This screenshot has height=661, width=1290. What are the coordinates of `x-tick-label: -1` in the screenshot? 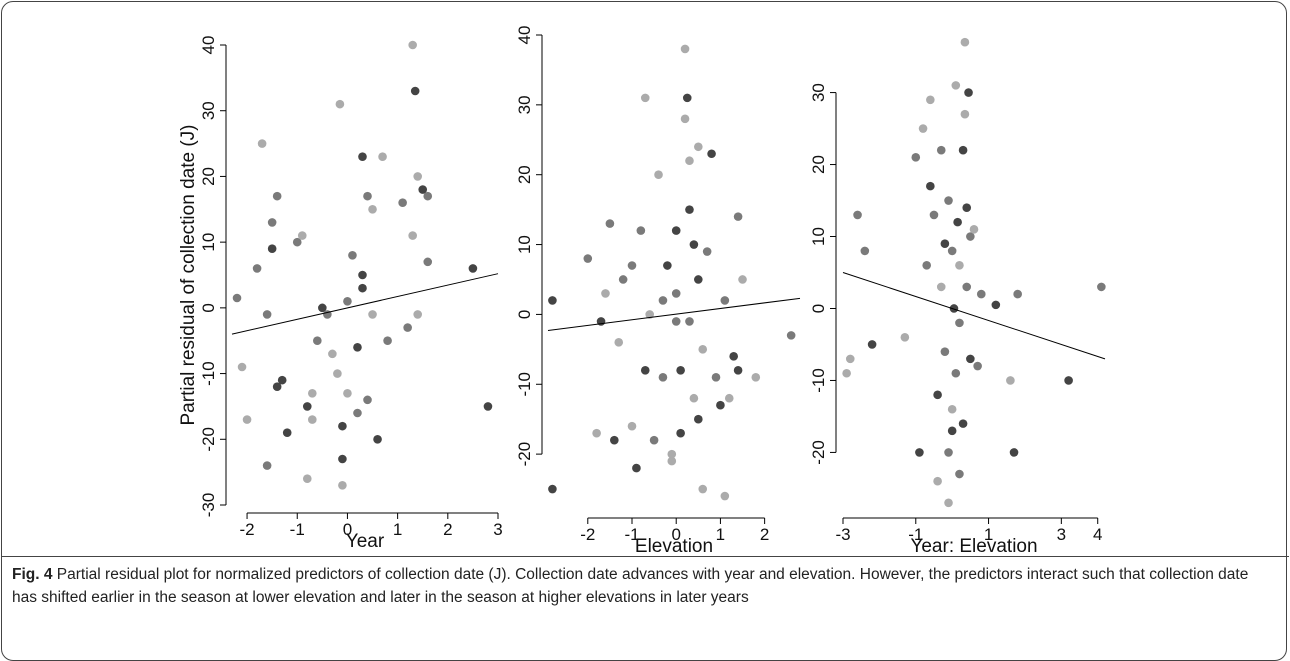 It's located at (631, 534).